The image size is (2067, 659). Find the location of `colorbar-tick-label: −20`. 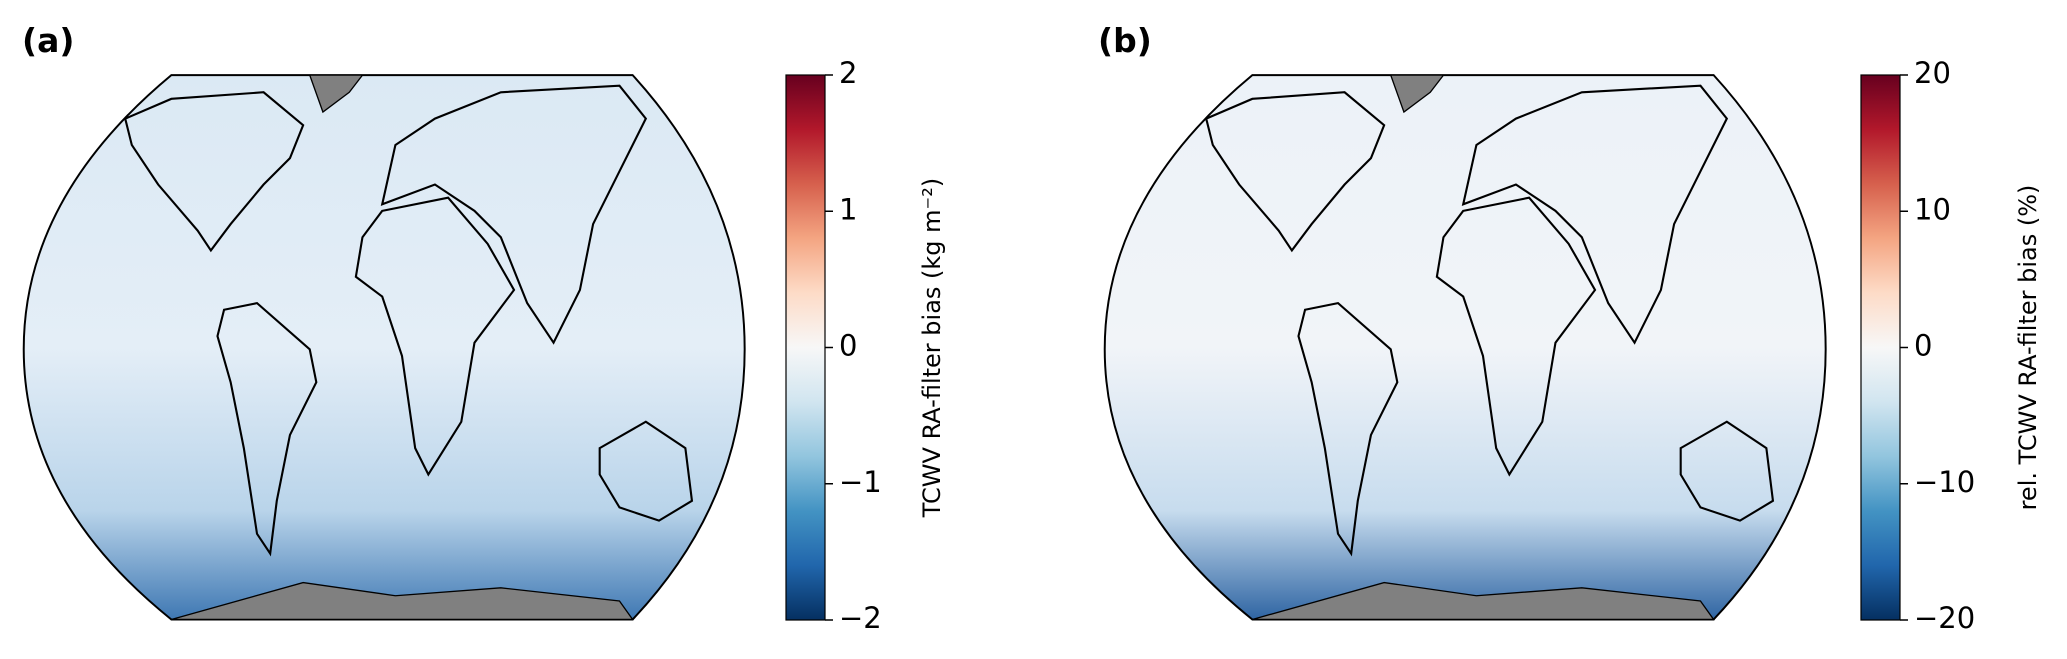

colorbar-tick-label: −20 is located at coordinates (1944, 618).